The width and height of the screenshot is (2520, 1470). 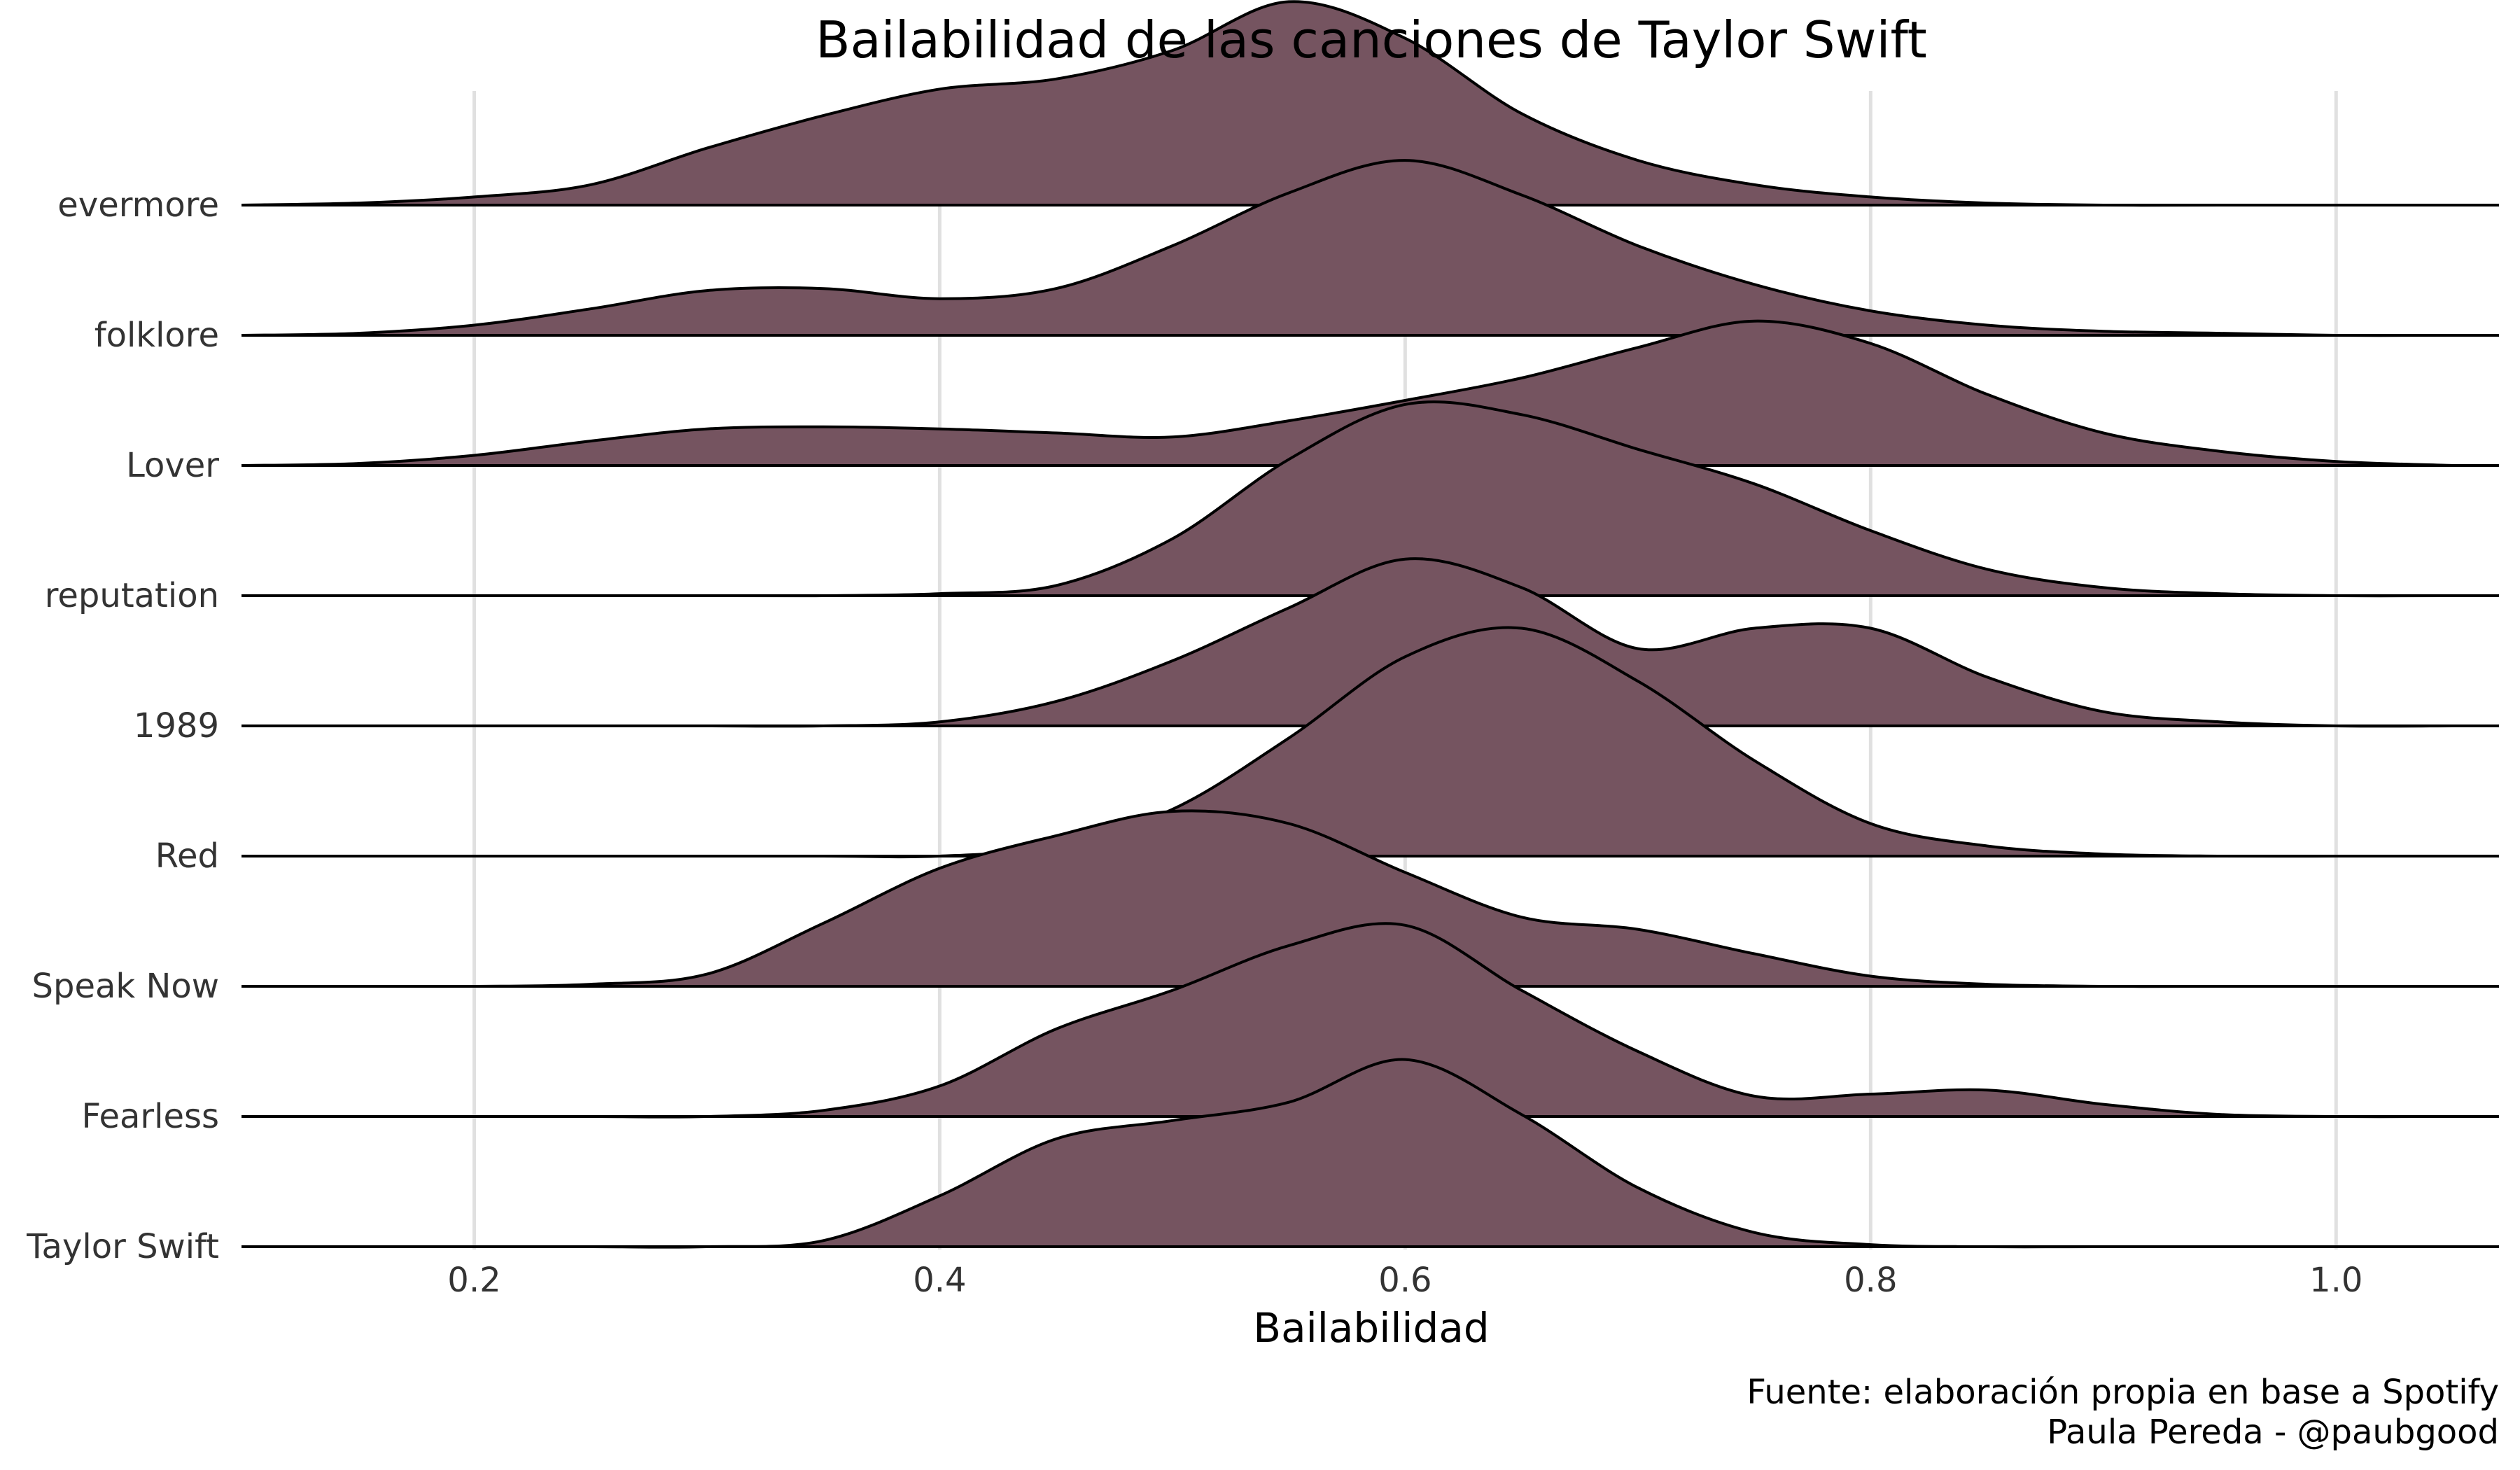 I want to click on x-axis-ticks: 0.2 0.4 0.6 0.8 1.0, so click(x=1404, y=1280).